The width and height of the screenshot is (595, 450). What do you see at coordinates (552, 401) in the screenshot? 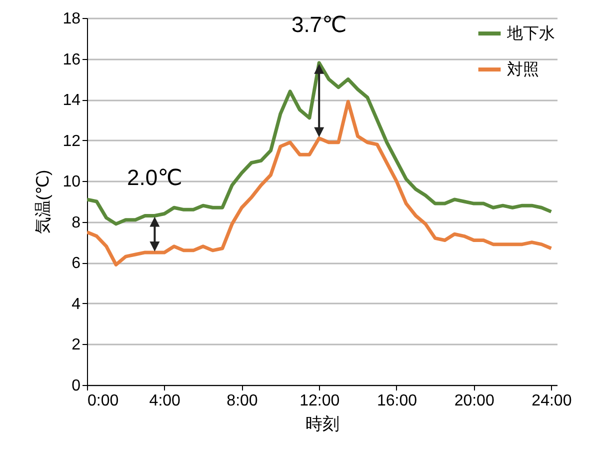
I see `x-tick-label: 24:00` at bounding box center [552, 401].